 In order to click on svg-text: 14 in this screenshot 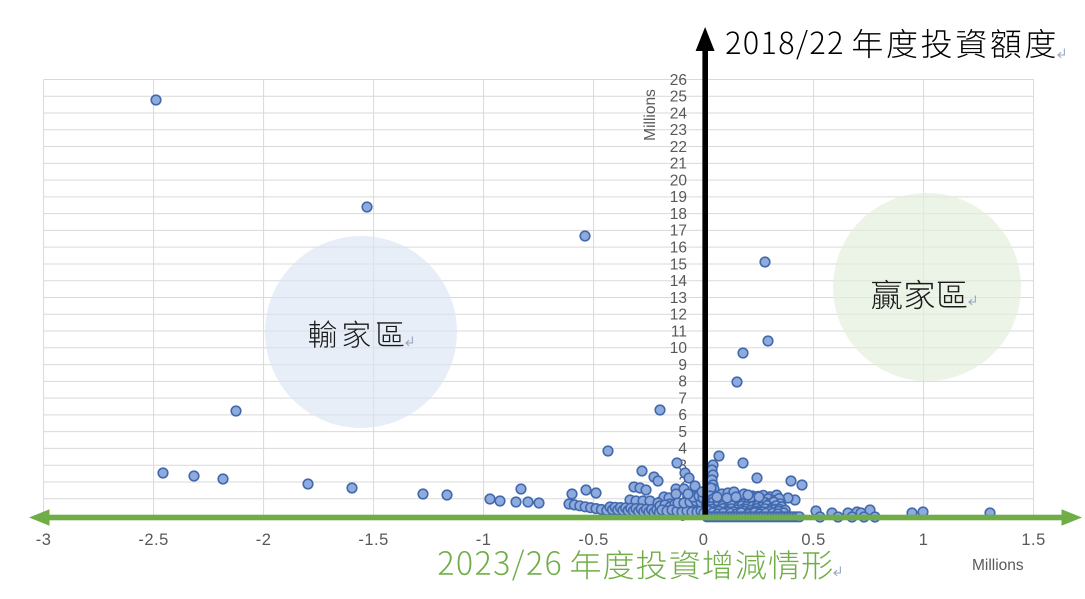, I will do `click(679, 281)`.